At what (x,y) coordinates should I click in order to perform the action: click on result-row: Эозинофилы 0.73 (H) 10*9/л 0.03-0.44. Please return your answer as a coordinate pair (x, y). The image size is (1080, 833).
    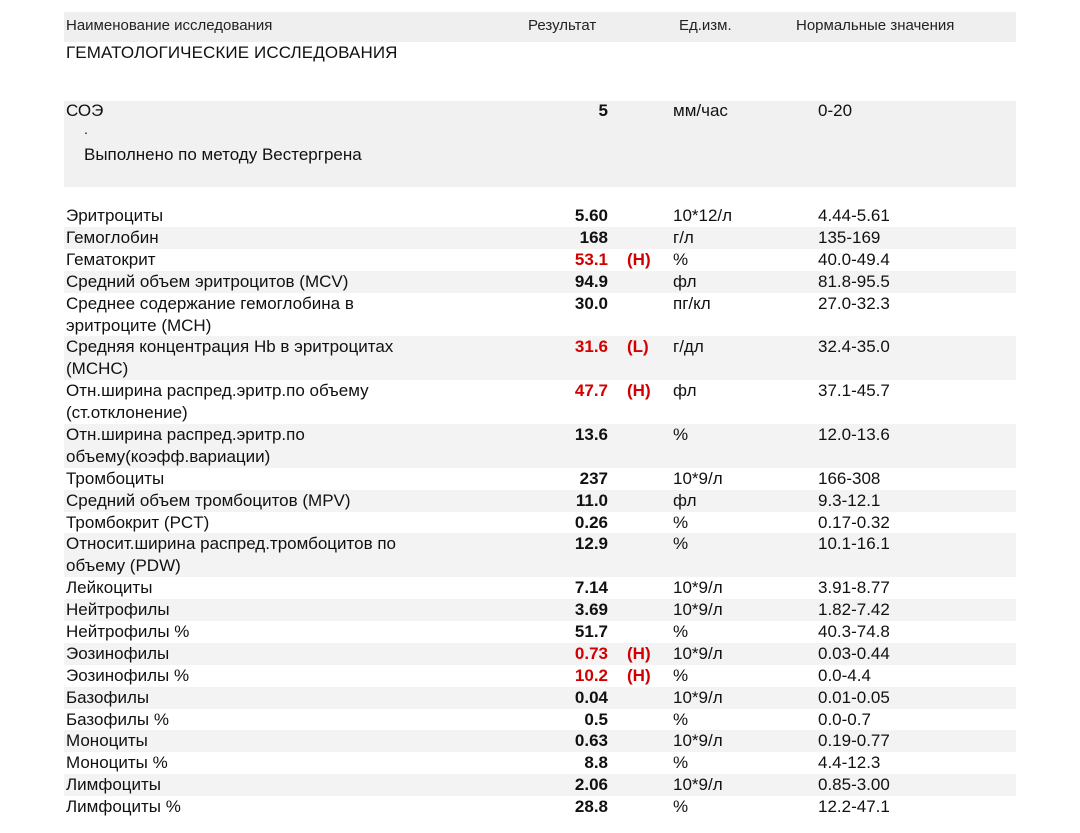
    Looking at the image, I should click on (540, 653).